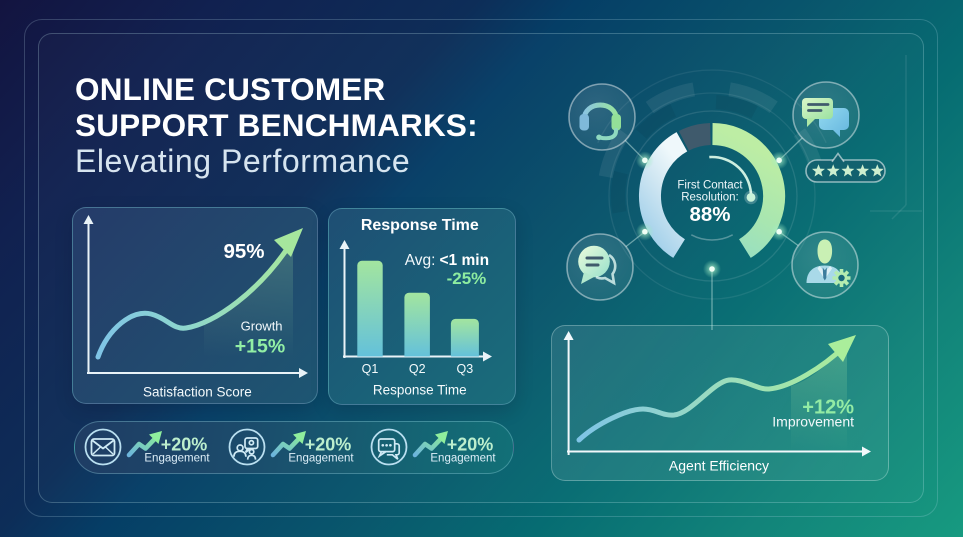 The image size is (963, 537). I want to click on svg-text: Q3, so click(465, 369).